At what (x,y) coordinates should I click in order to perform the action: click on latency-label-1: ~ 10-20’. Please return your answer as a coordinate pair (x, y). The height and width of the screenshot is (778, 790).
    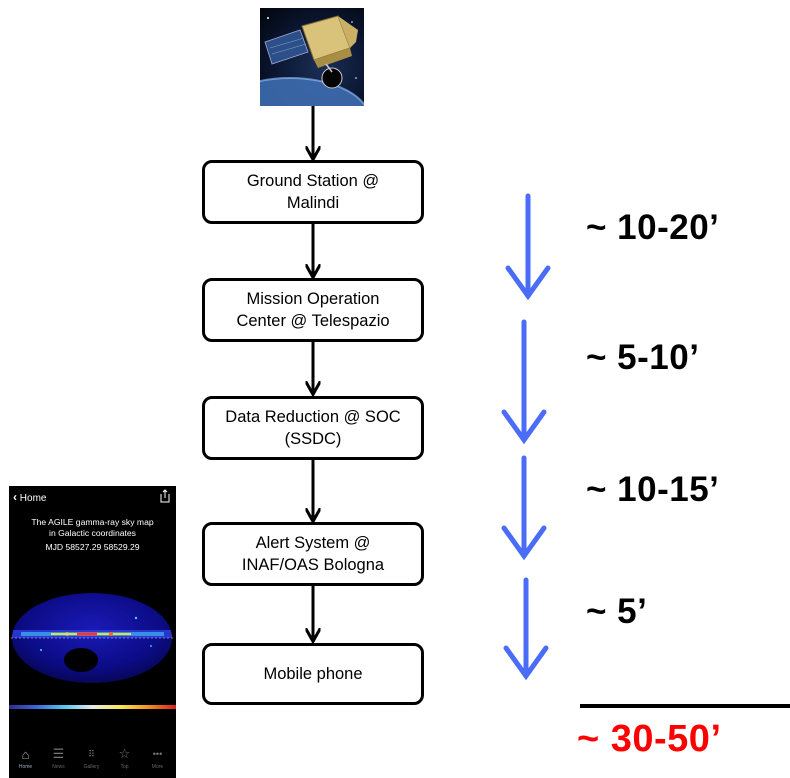
    Looking at the image, I should click on (653, 227).